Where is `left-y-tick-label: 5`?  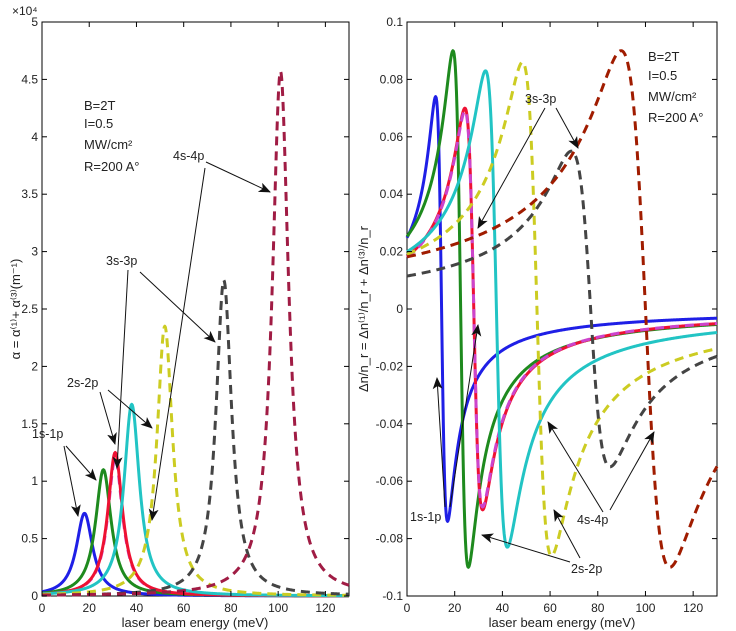 left-y-tick-label: 5 is located at coordinates (34, 22).